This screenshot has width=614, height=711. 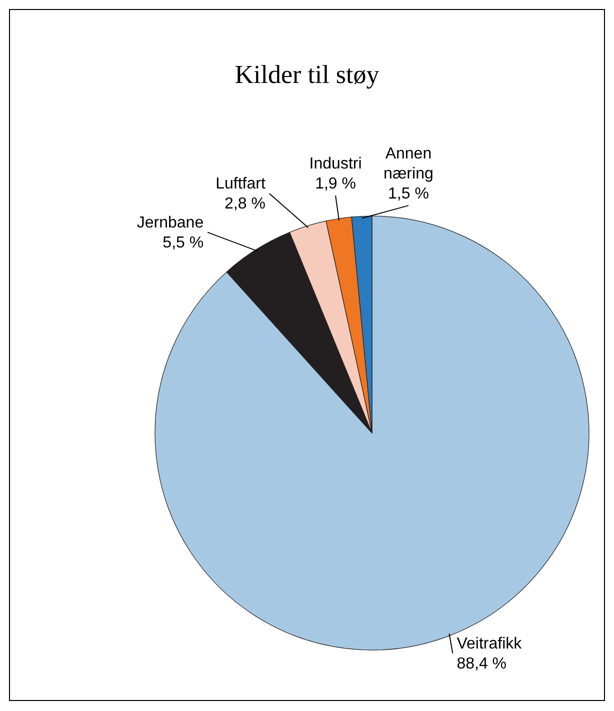 What do you see at coordinates (245, 204) in the screenshot?
I see `data-label: 2,8 %` at bounding box center [245, 204].